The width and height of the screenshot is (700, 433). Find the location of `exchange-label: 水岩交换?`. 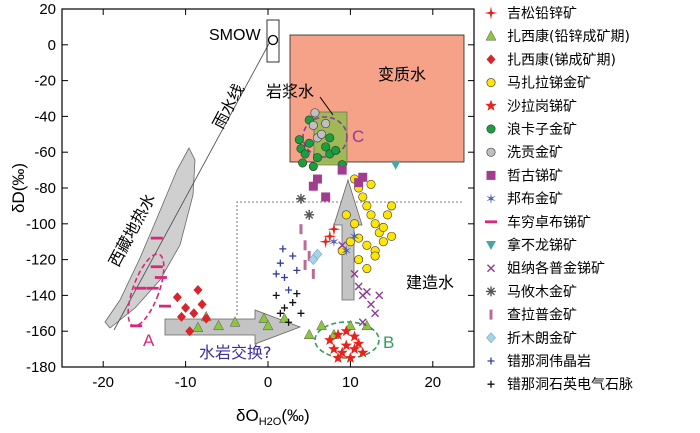

exchange-label: 水岩交换? is located at coordinates (235, 352).